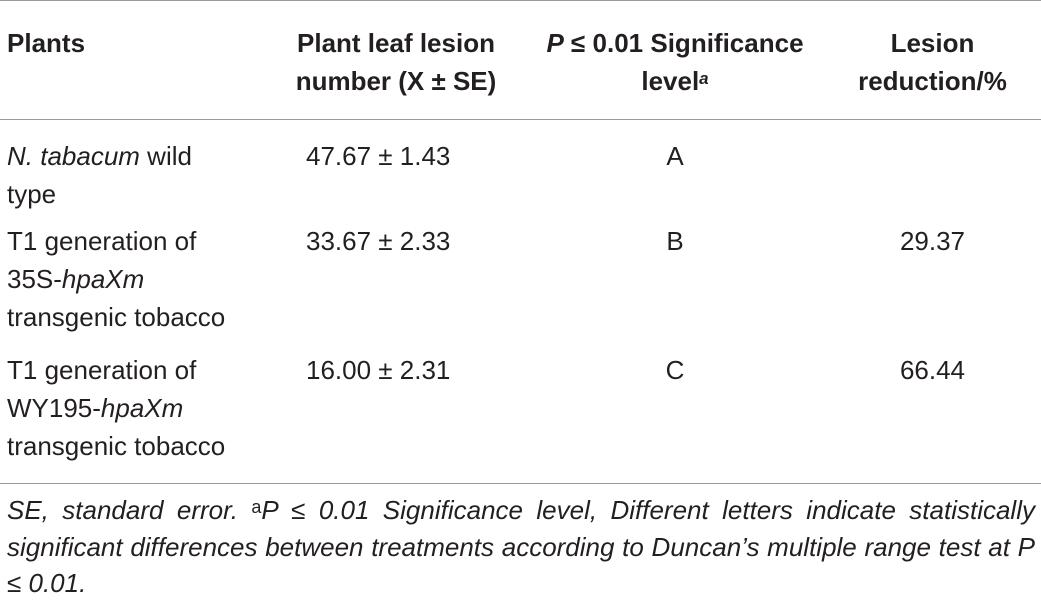 The image size is (1041, 602). What do you see at coordinates (378, 241) in the screenshot?
I see `lesion-number-cell: 33.67 ± 2.33` at bounding box center [378, 241].